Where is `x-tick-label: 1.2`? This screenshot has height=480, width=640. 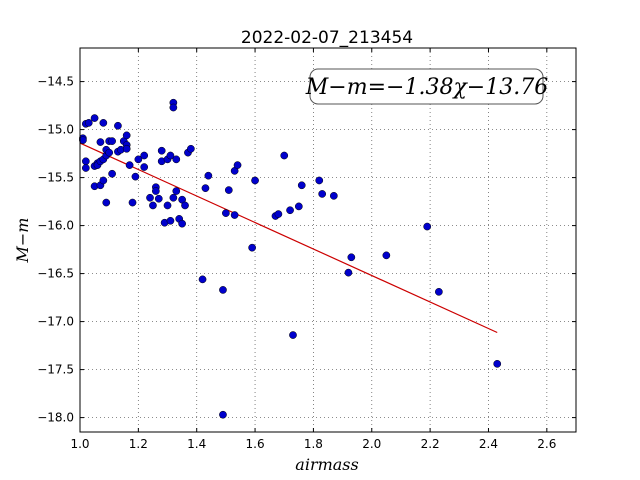
x-tick-label: 1.2 is located at coordinates (138, 444).